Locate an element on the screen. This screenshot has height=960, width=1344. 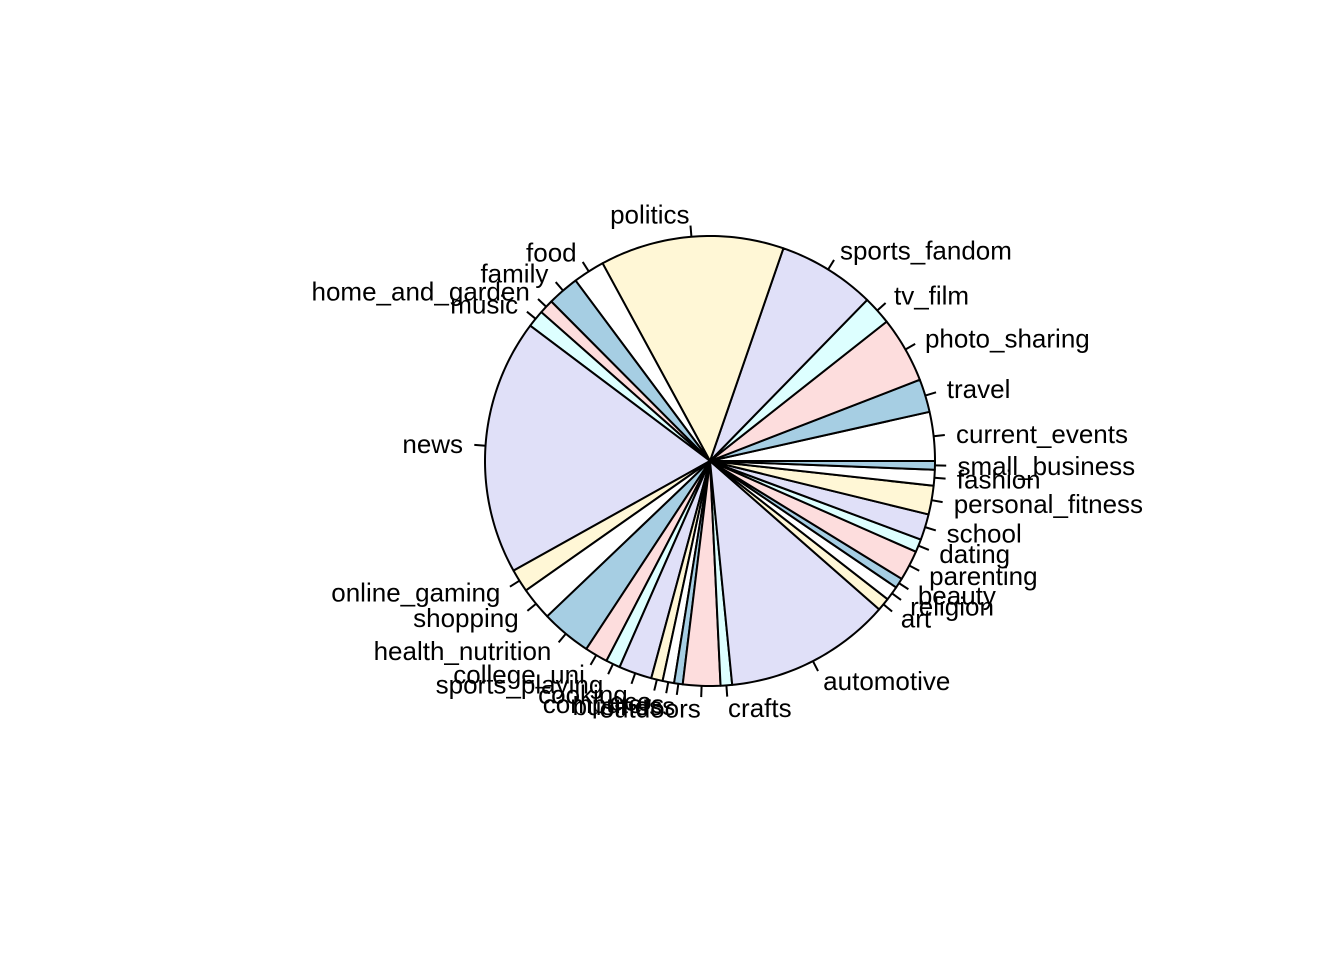
tick-religion is located at coordinates (896, 596).